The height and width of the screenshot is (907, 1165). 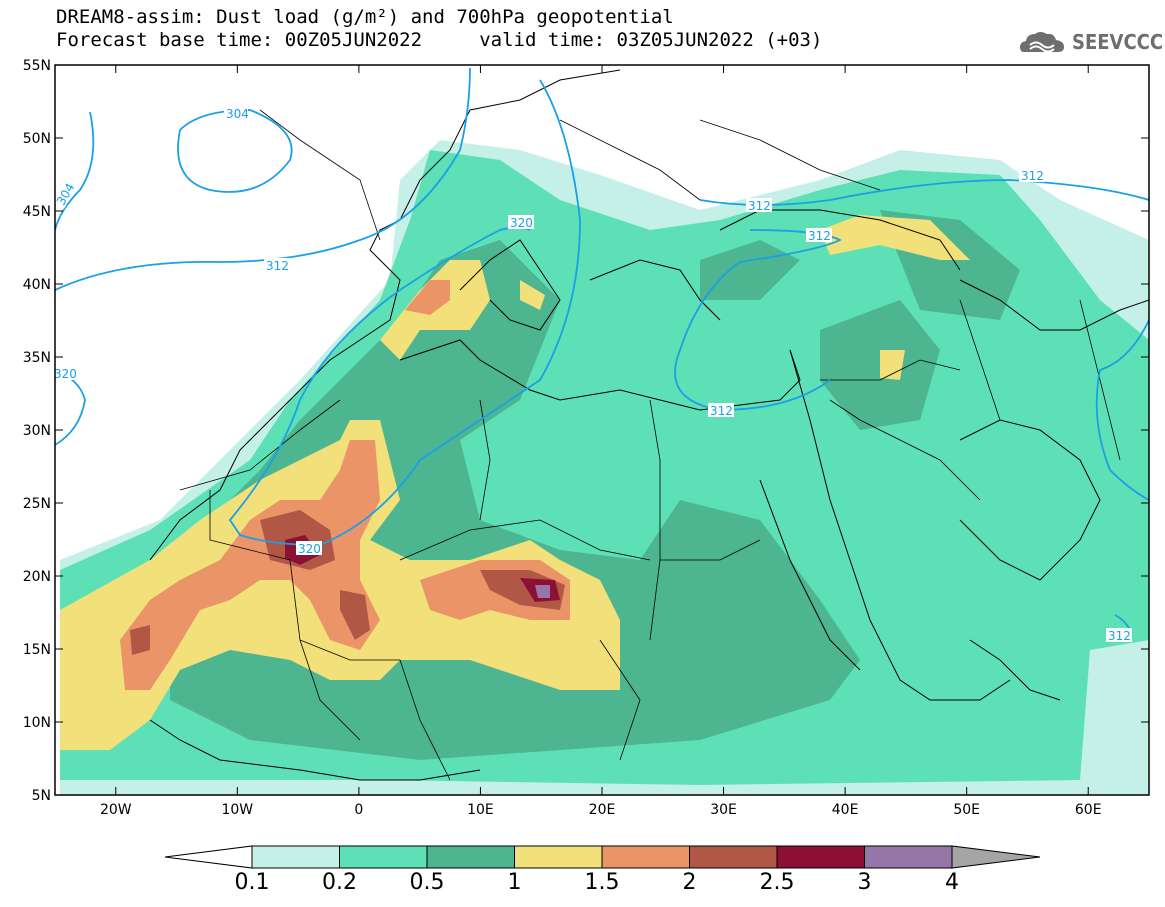 I want to click on colorbar-low-extend, so click(x=208, y=857).